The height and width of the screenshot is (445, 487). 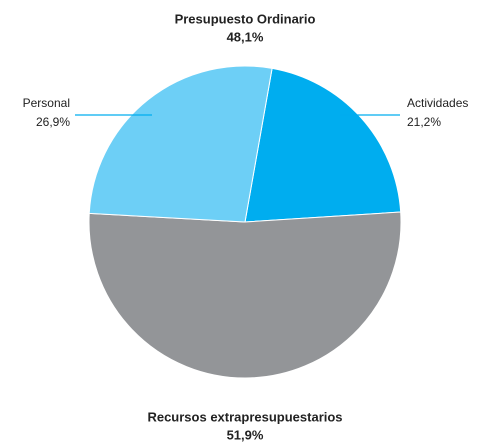 What do you see at coordinates (46, 103) in the screenshot?
I see `slice-label: Personal` at bounding box center [46, 103].